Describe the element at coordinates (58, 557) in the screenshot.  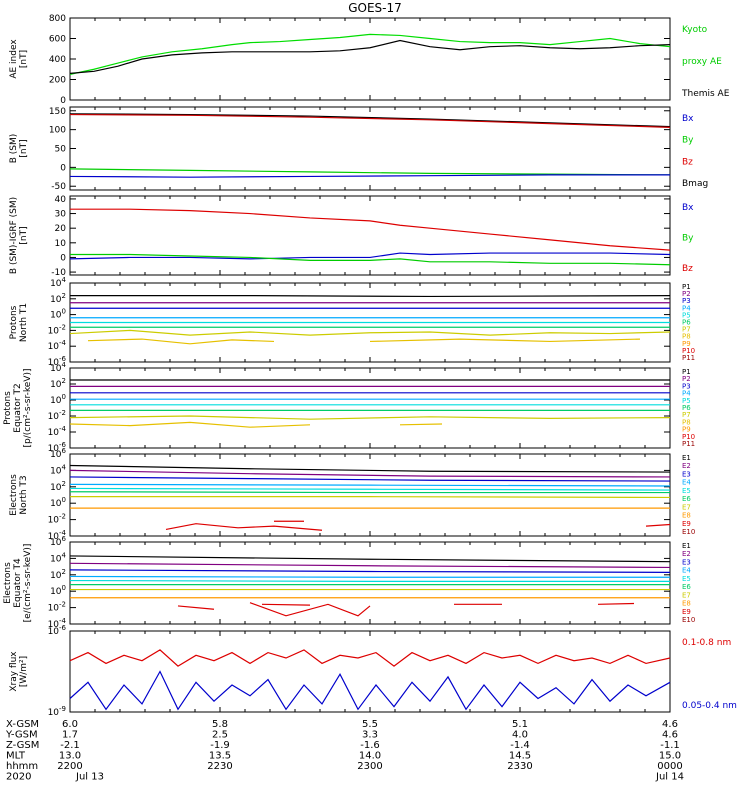
I see `y-tick-label: 10⁴` at that location.